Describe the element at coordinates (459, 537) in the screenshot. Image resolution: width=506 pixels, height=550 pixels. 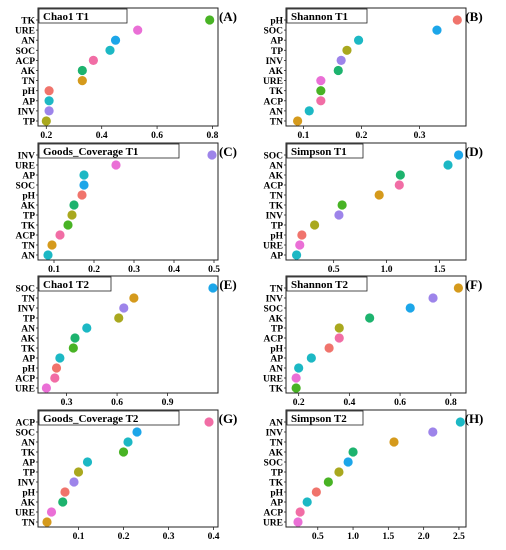
I see `x-tick-label: 2.5` at that location.